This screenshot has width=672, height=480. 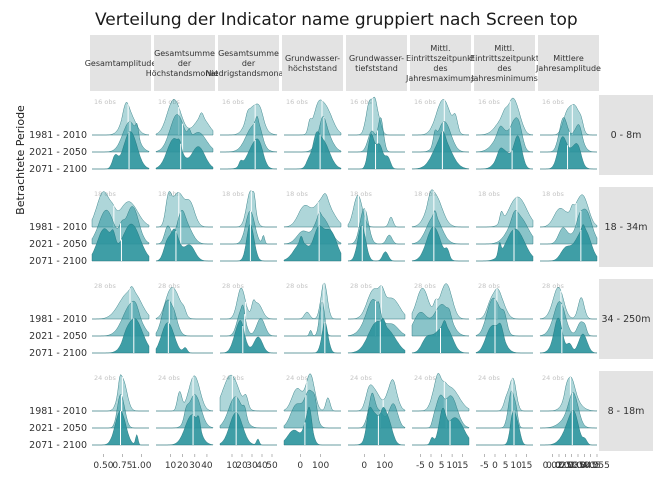 What do you see at coordinates (568, 68) in the screenshot?
I see `column-strip-label: Jahresamplitude` at bounding box center [568, 68].